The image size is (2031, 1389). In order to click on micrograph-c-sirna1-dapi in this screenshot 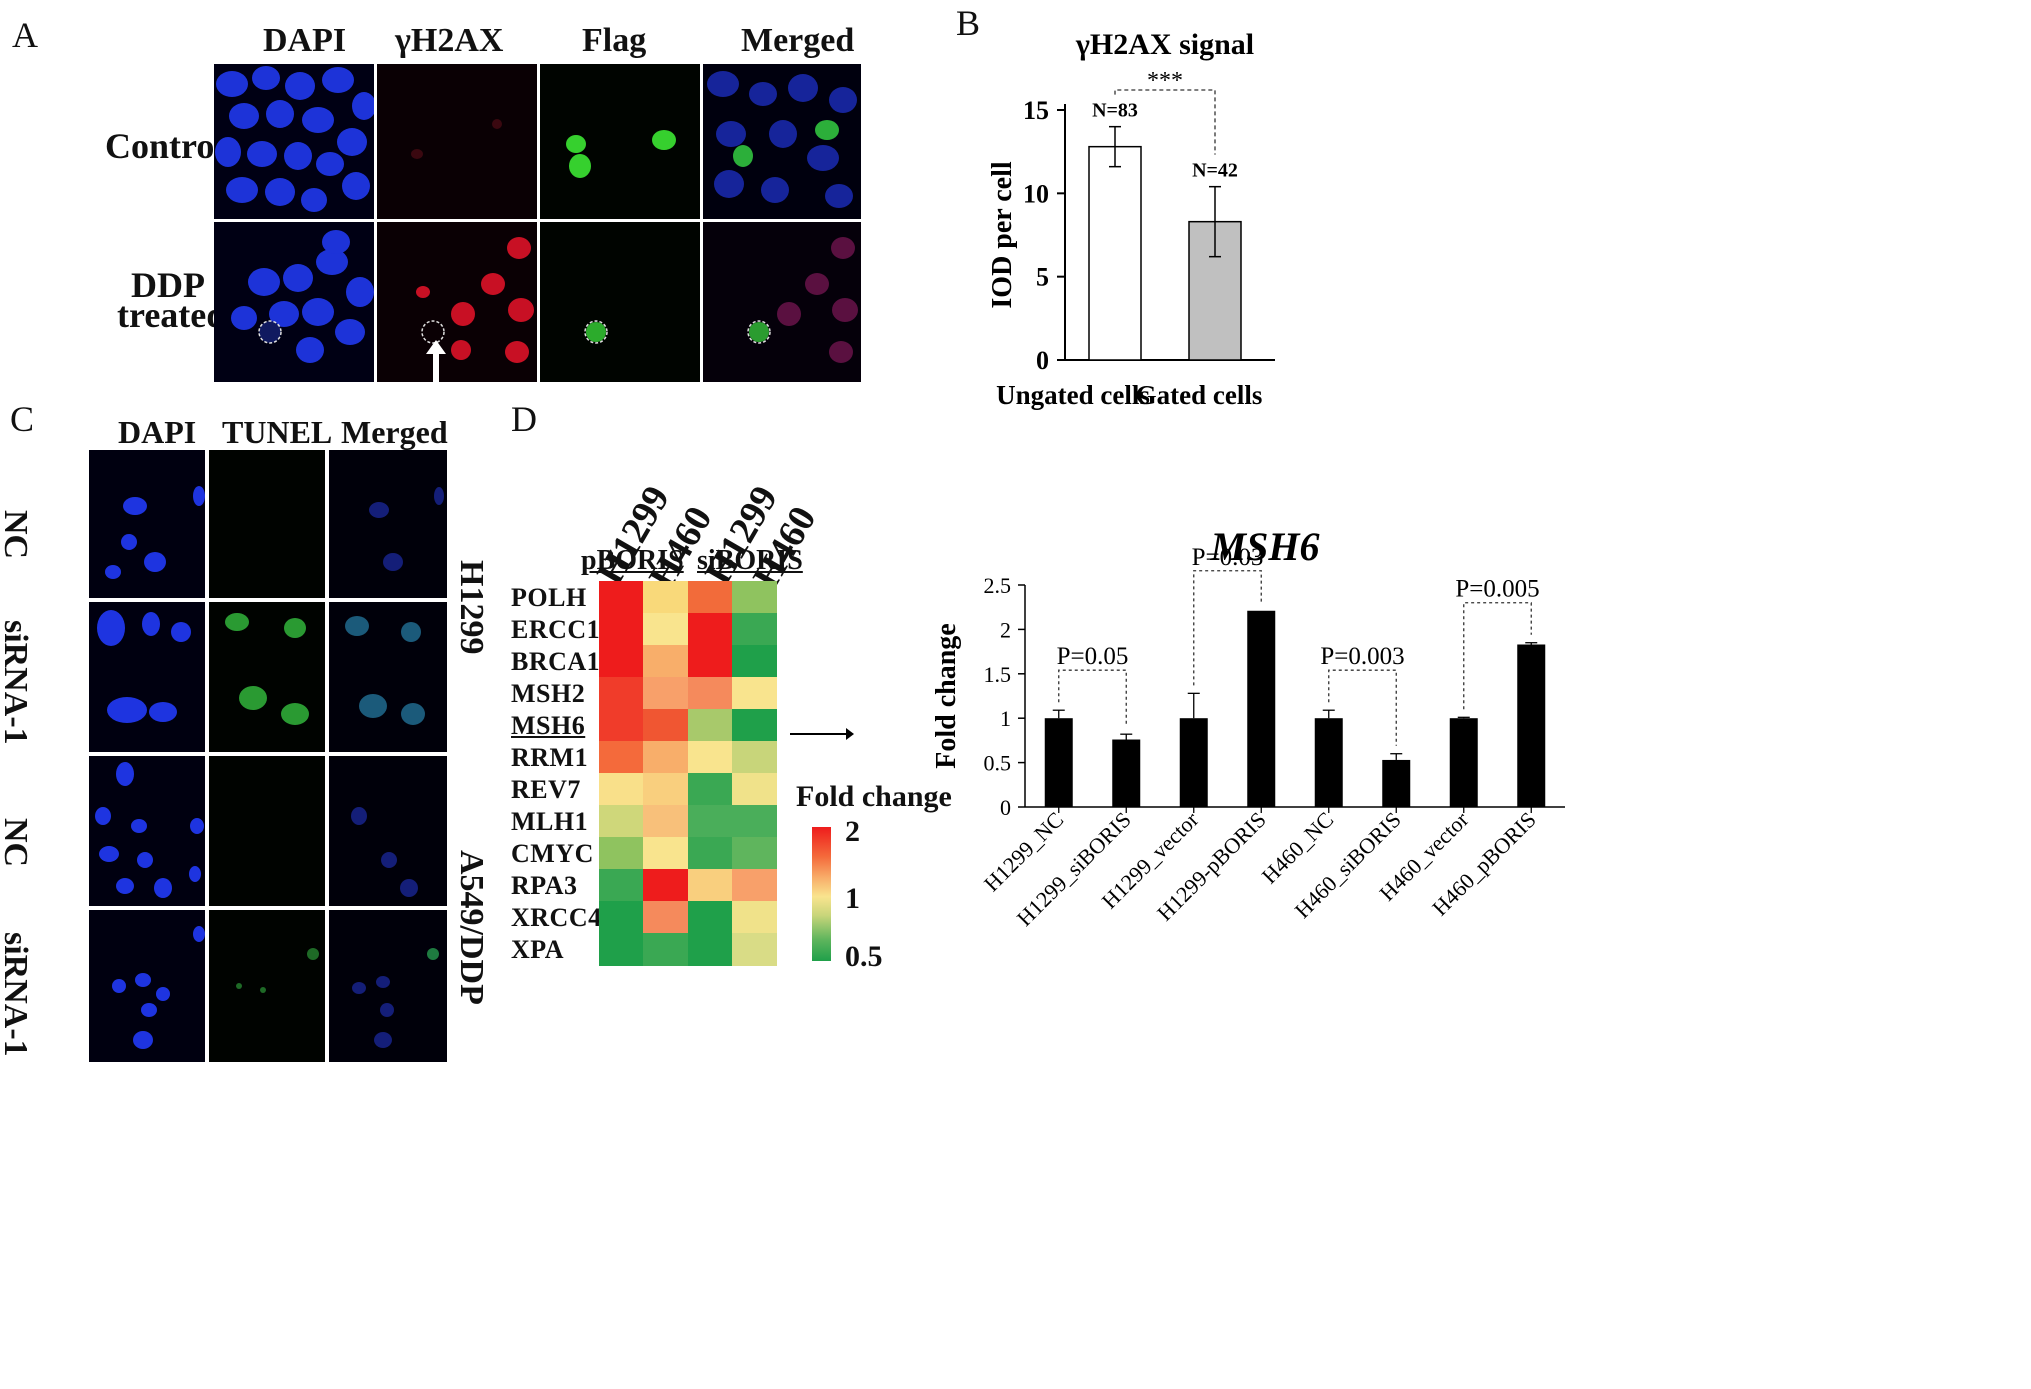, I will do `click(147, 677)`.